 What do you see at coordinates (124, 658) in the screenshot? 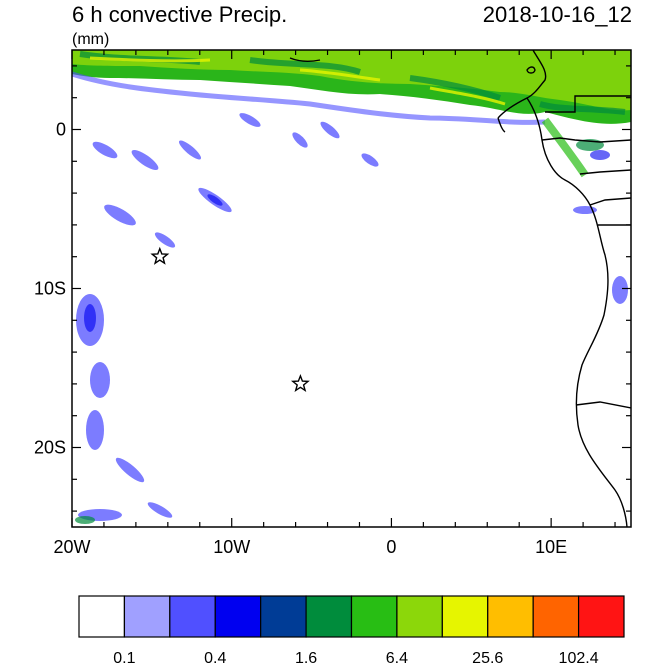
I see `colorbar-label: 0.1` at bounding box center [124, 658].